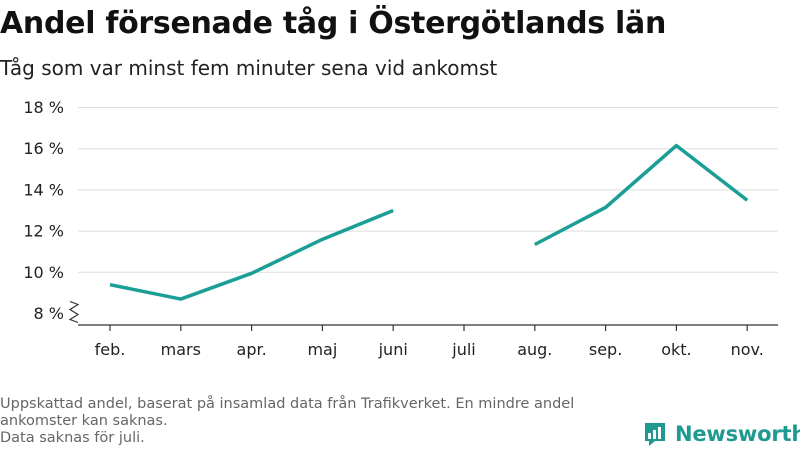  Describe the element at coordinates (252, 349) in the screenshot. I see `x-tick-label: apr.` at that location.